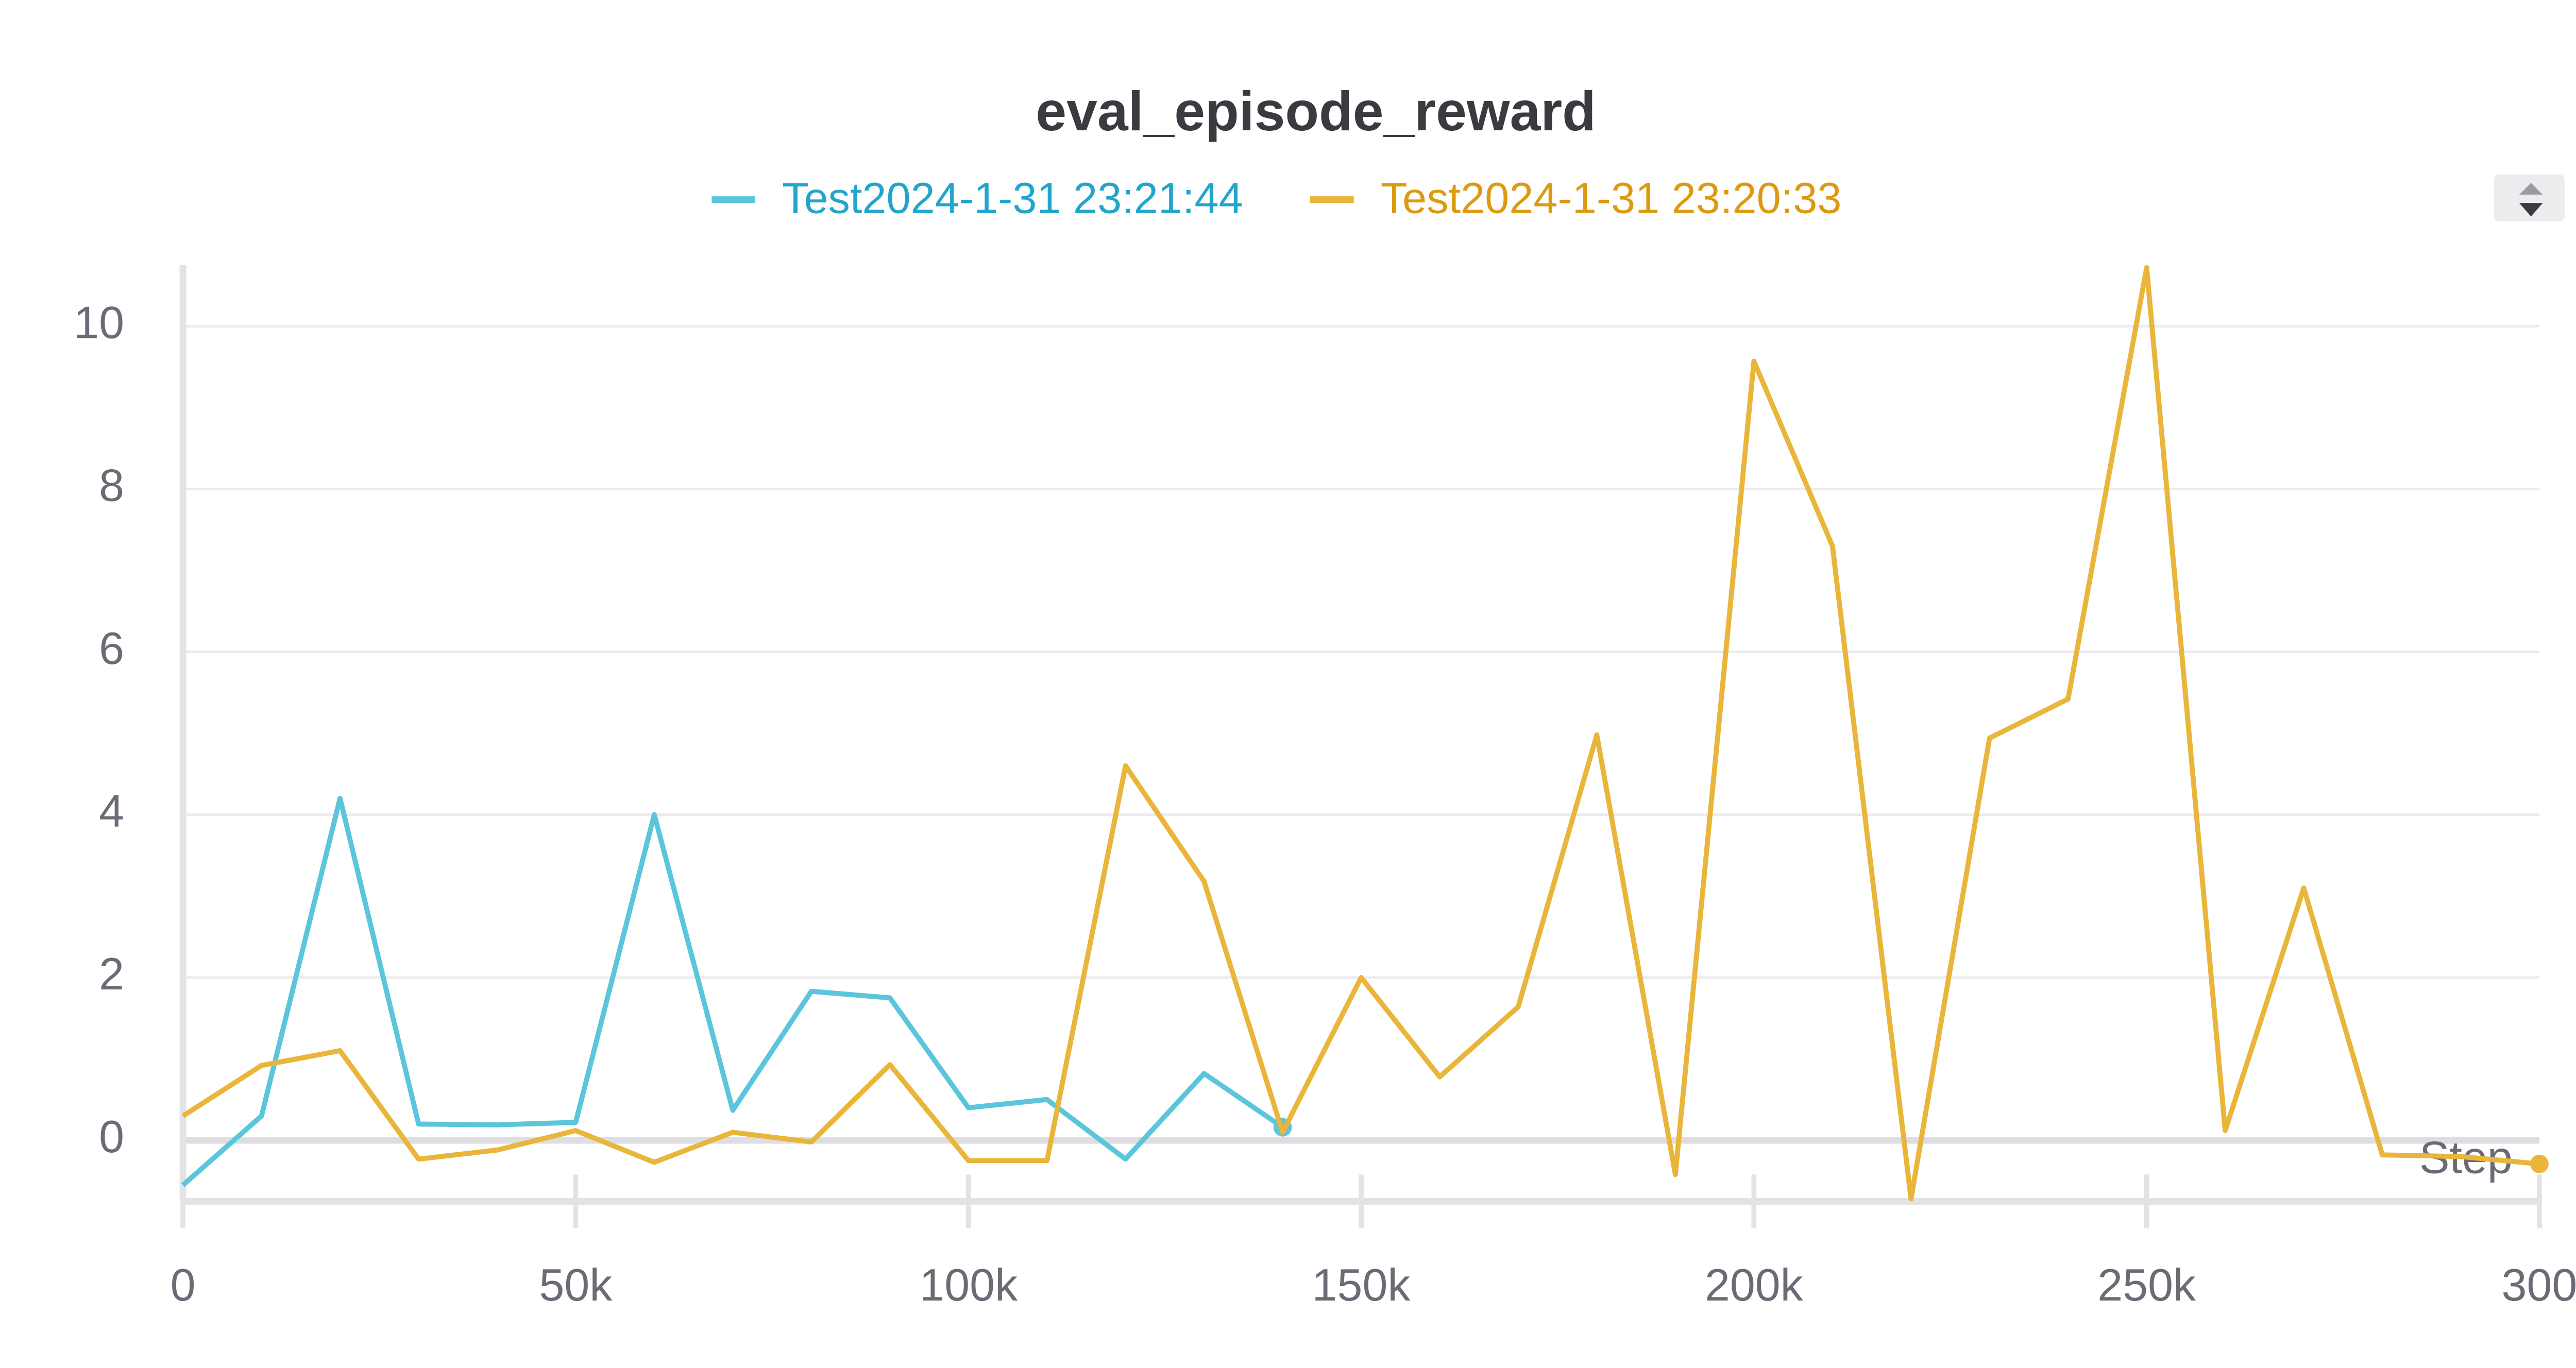 The width and height of the screenshot is (2576, 1368). I want to click on x-tick-label: 100k, so click(968, 1284).